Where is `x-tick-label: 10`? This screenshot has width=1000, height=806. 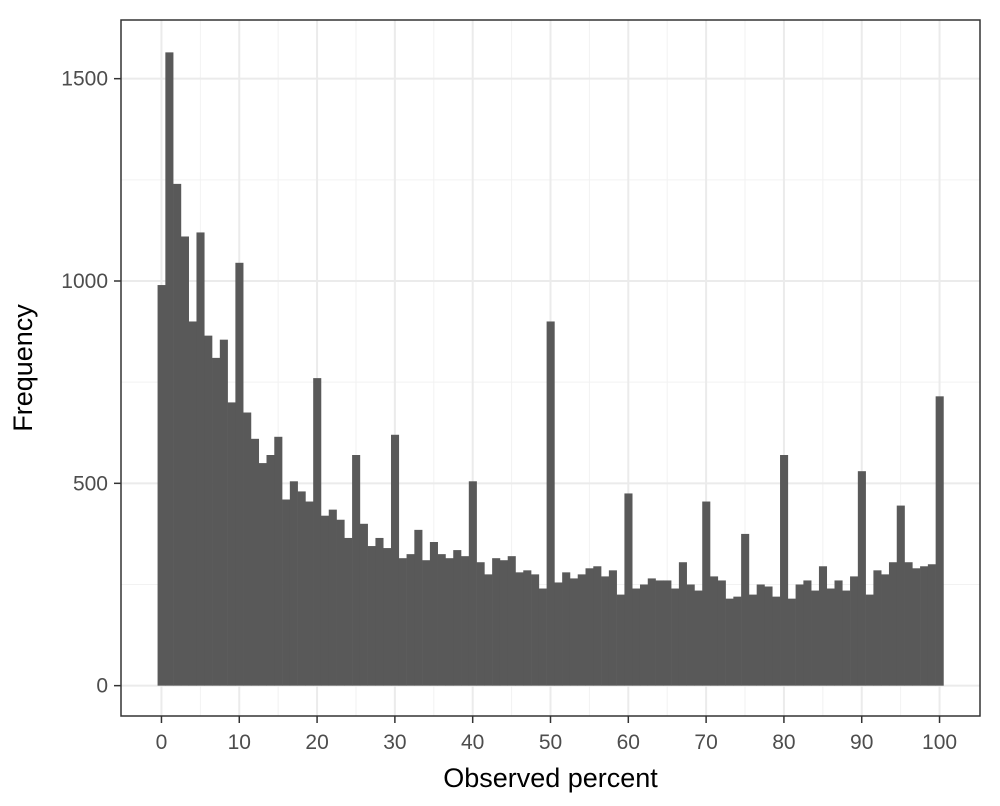 x-tick-label: 10 is located at coordinates (239, 742).